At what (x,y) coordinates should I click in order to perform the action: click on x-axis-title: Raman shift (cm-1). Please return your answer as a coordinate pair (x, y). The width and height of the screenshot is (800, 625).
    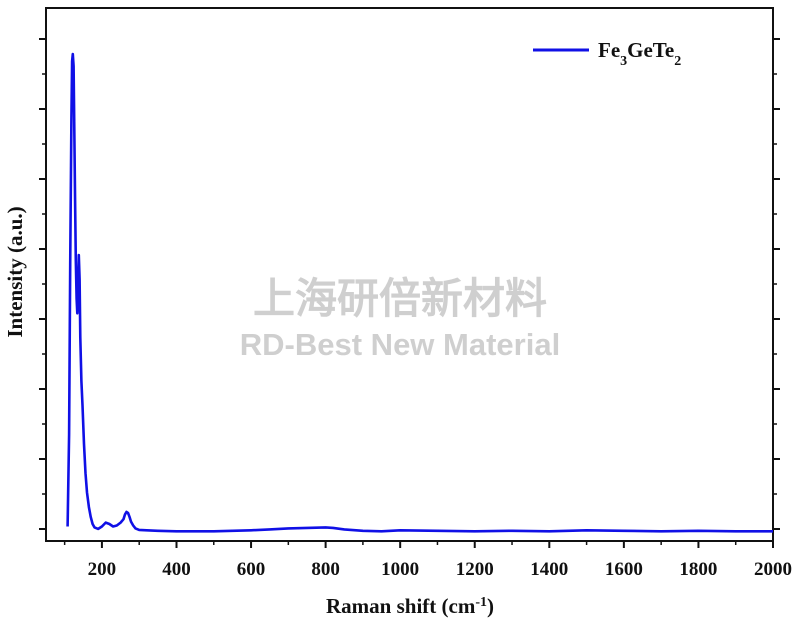
    Looking at the image, I should click on (410, 606).